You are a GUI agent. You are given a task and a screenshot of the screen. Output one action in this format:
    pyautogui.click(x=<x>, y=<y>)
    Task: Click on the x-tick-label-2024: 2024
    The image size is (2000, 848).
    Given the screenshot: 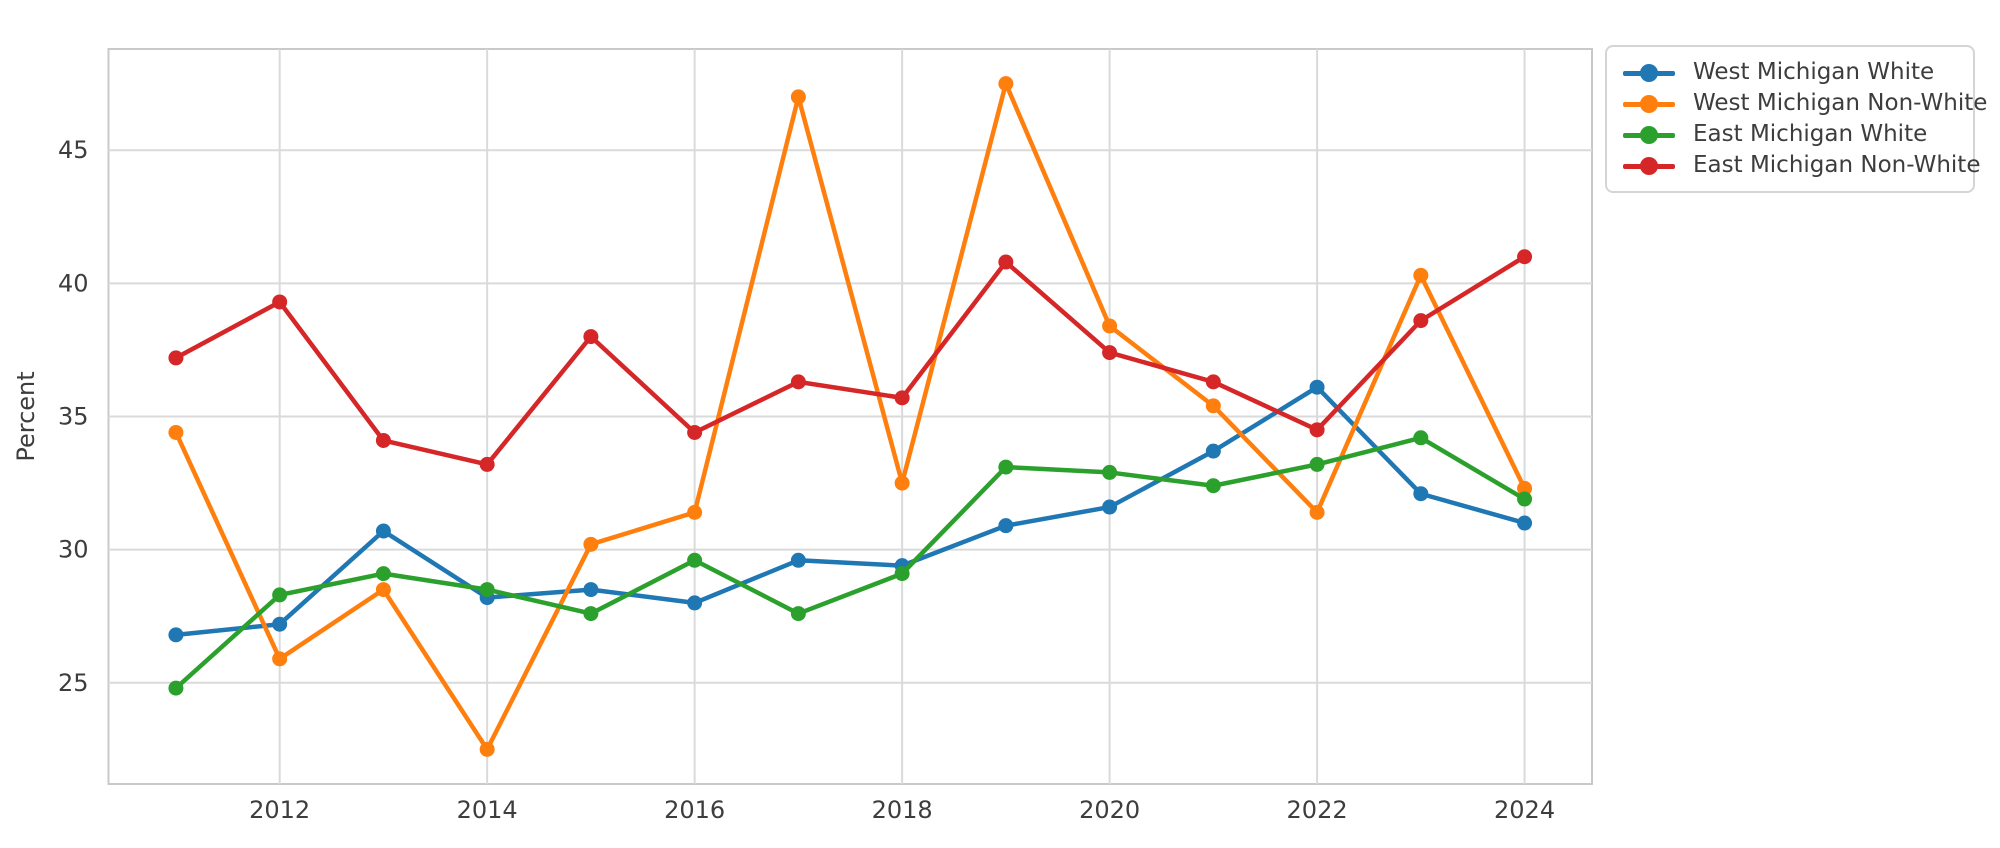 What is the action you would take?
    pyautogui.click(x=1524, y=810)
    